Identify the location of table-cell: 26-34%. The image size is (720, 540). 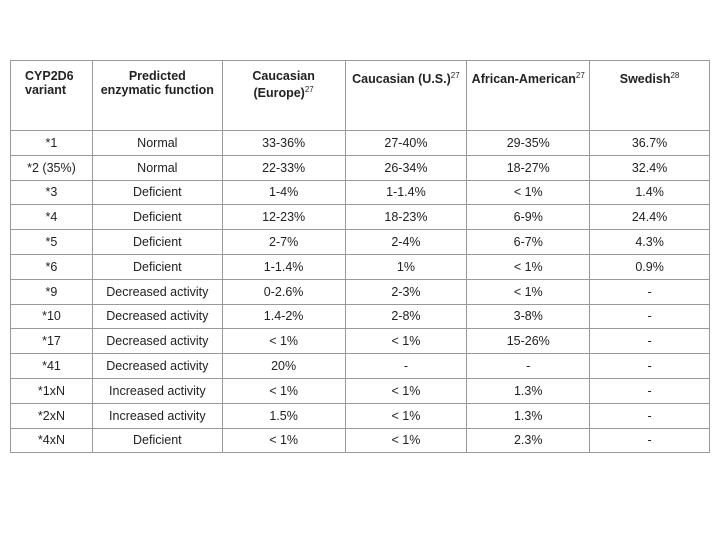
(406, 167).